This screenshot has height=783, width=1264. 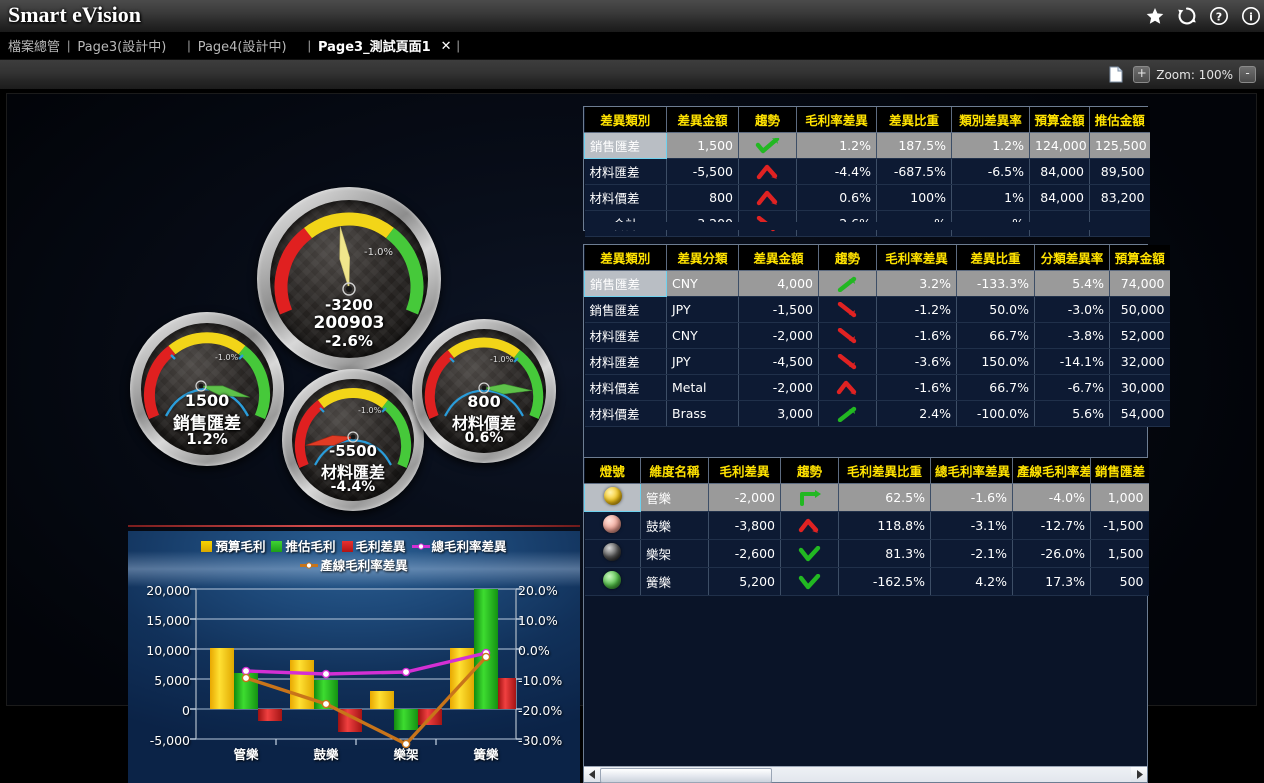 What do you see at coordinates (674, 471) in the screenshot?
I see `col-header: 維度名稱` at bounding box center [674, 471].